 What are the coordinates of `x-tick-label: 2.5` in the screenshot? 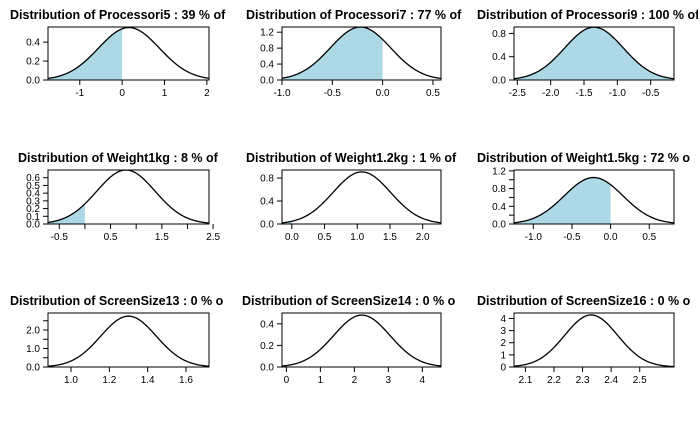 It's located at (213, 237).